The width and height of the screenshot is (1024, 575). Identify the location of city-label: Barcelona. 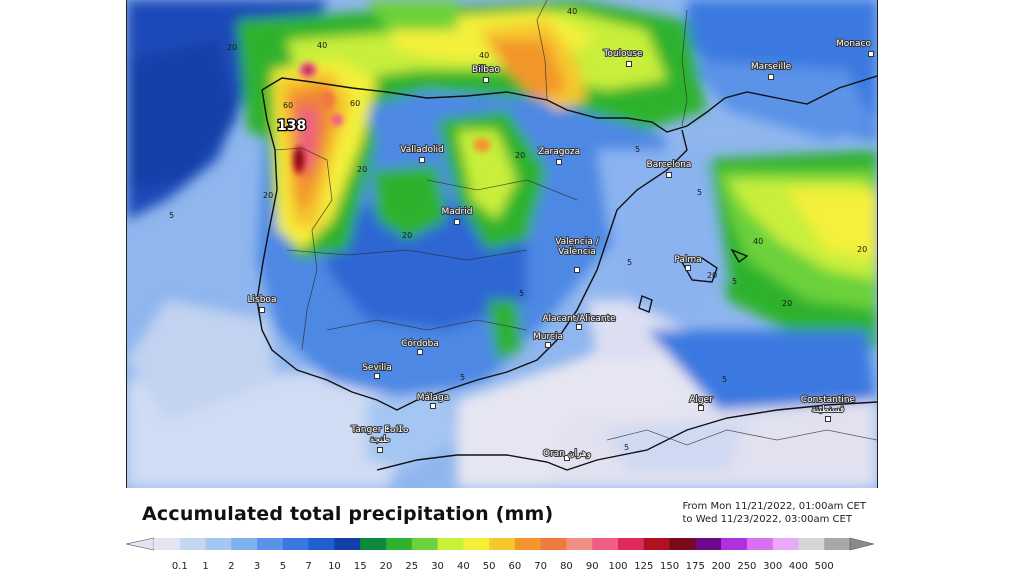
(669, 165).